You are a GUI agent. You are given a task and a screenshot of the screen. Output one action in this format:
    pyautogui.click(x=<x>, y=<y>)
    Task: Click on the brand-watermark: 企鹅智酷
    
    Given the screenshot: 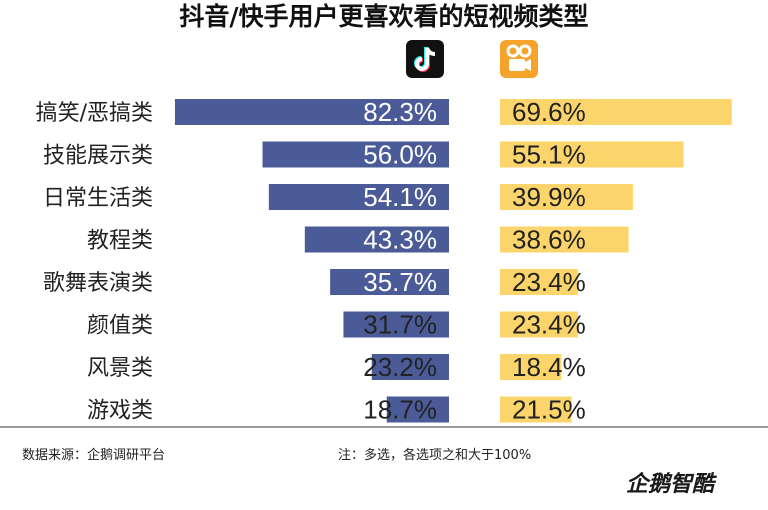 What is the action you would take?
    pyautogui.click(x=670, y=484)
    